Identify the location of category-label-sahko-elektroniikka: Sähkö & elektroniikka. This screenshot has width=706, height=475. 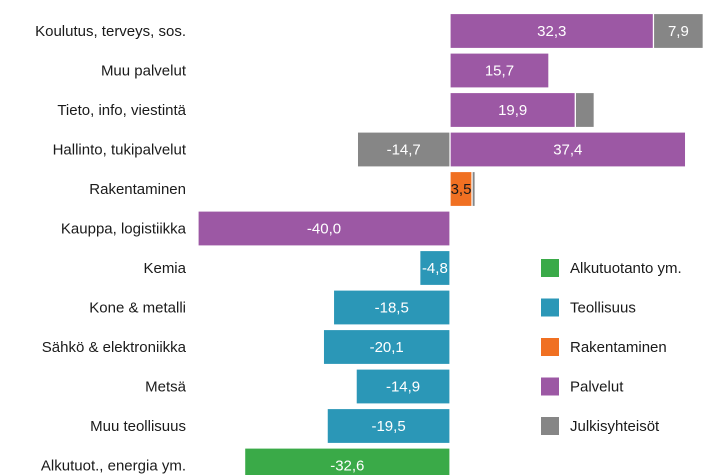
(114, 347).